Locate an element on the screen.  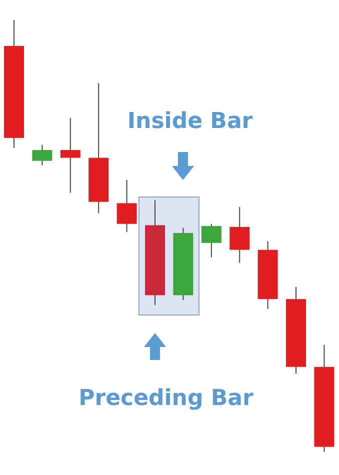
annotation: Inside Bar is located at coordinates (190, 121).